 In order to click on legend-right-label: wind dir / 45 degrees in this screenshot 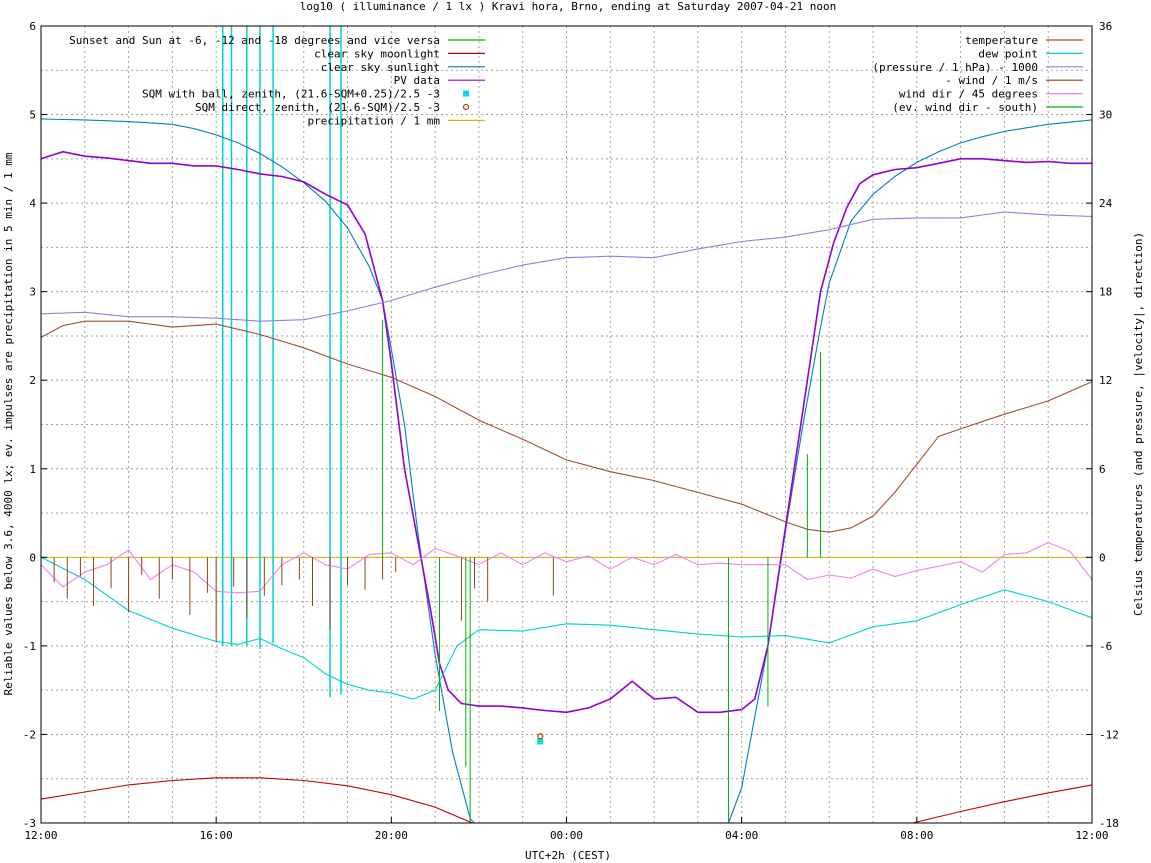, I will do `click(968, 94)`.